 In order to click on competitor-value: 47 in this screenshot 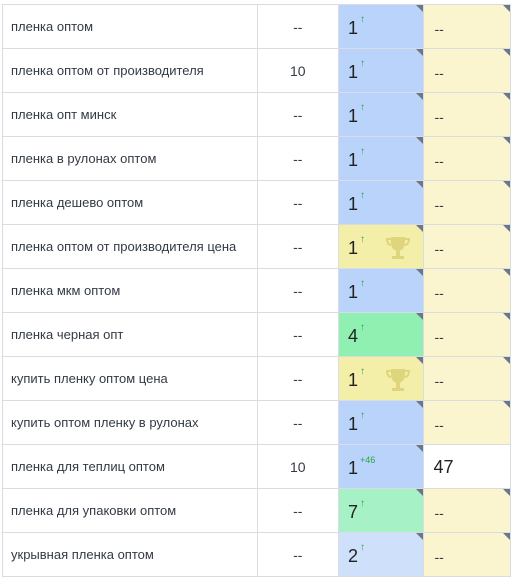, I will do `click(443, 467)`.